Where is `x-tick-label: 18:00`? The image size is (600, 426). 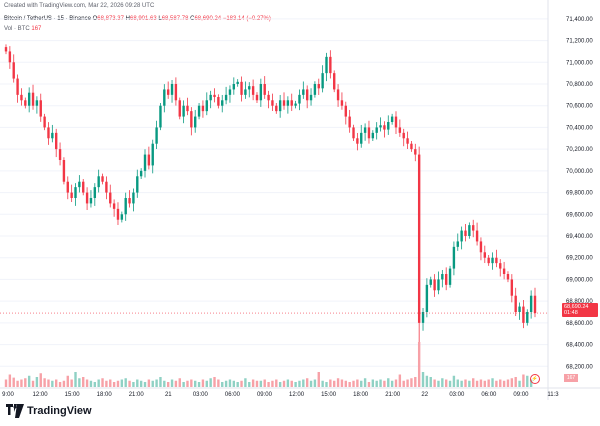
x-tick-label: 18:00 is located at coordinates (105, 395).